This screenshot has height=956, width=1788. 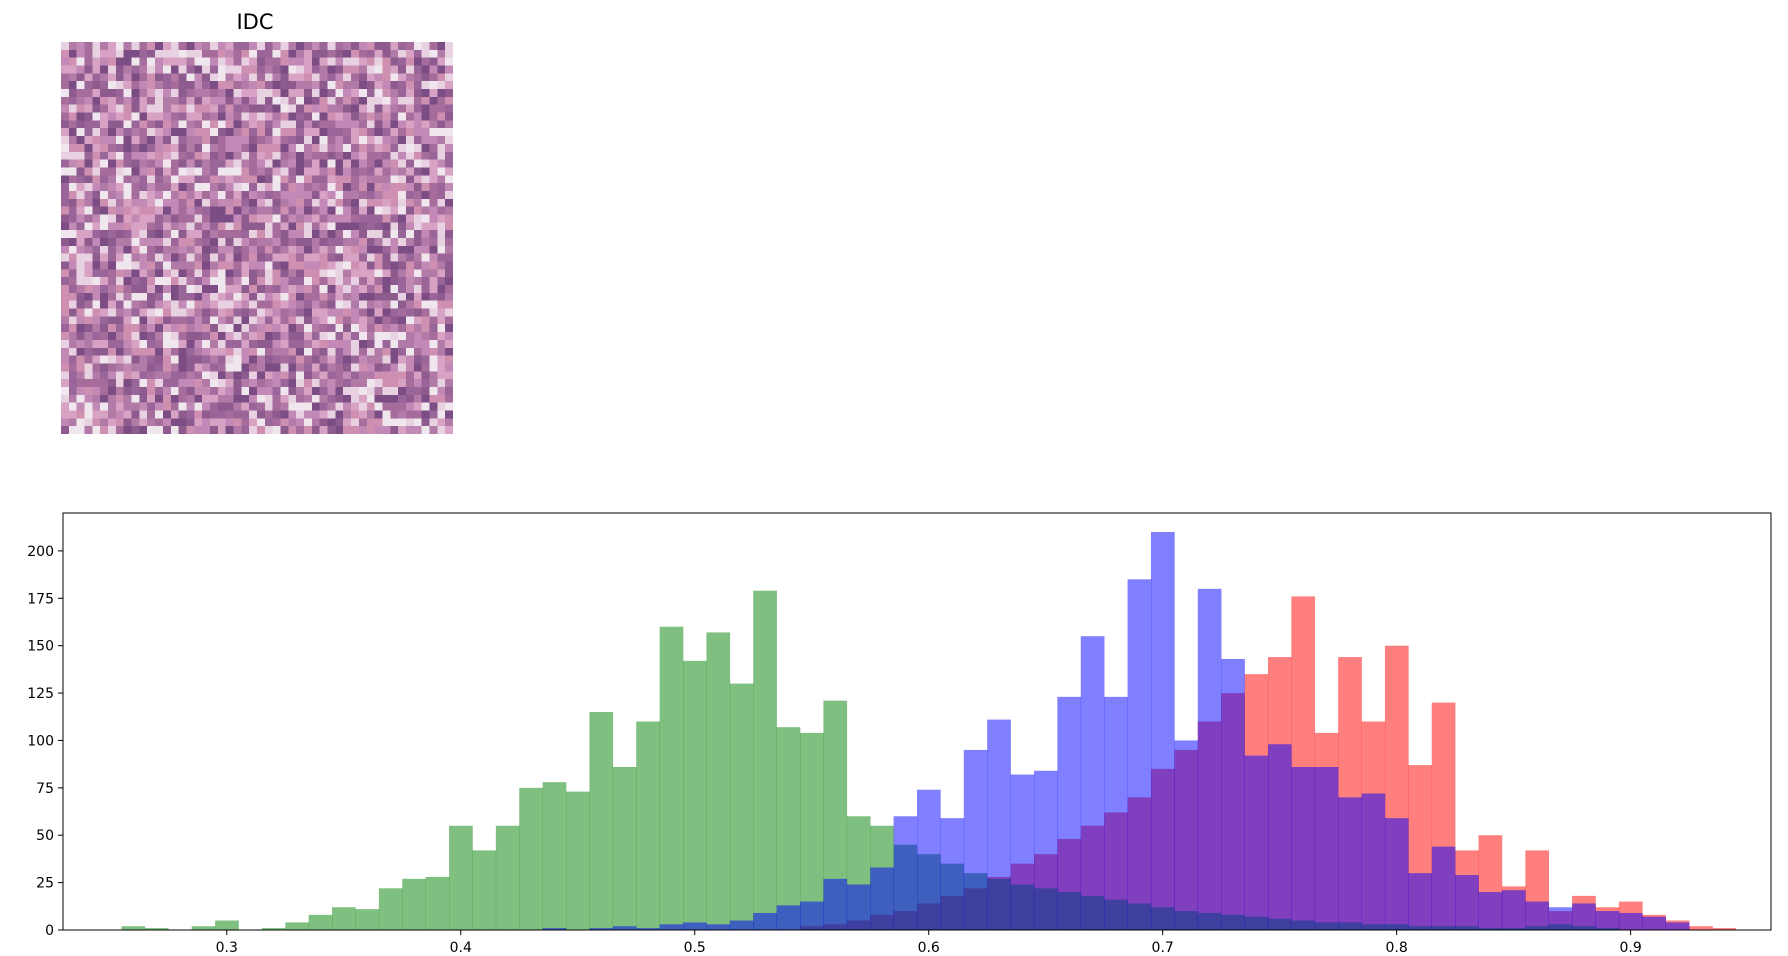 I want to click on x-tick-label: 0.7, so click(x=1163, y=948).